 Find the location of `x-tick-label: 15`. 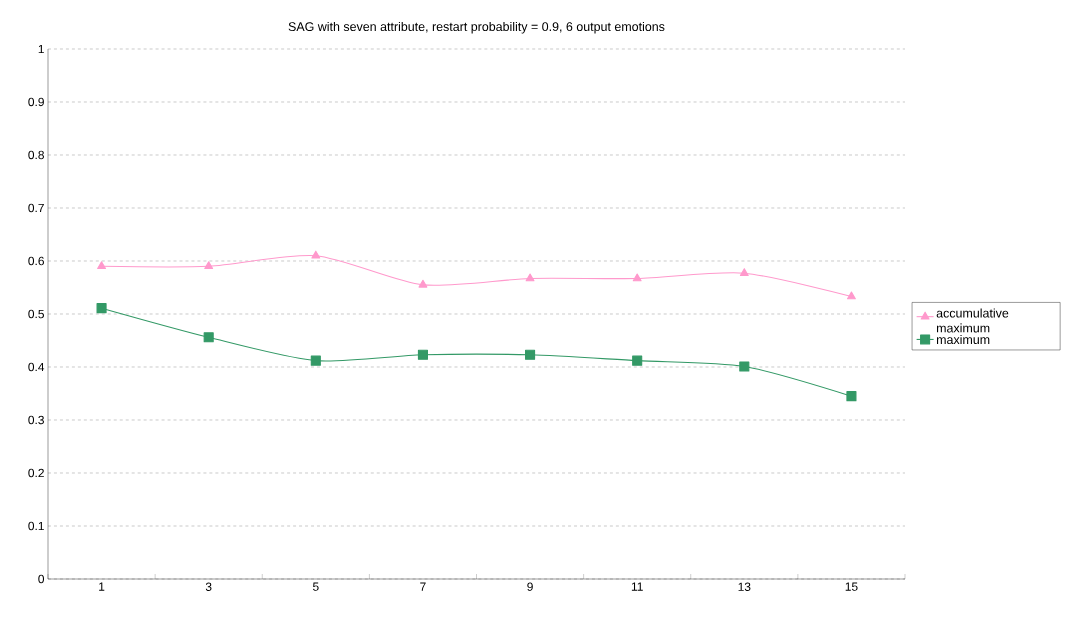

x-tick-label: 15 is located at coordinates (851, 586).